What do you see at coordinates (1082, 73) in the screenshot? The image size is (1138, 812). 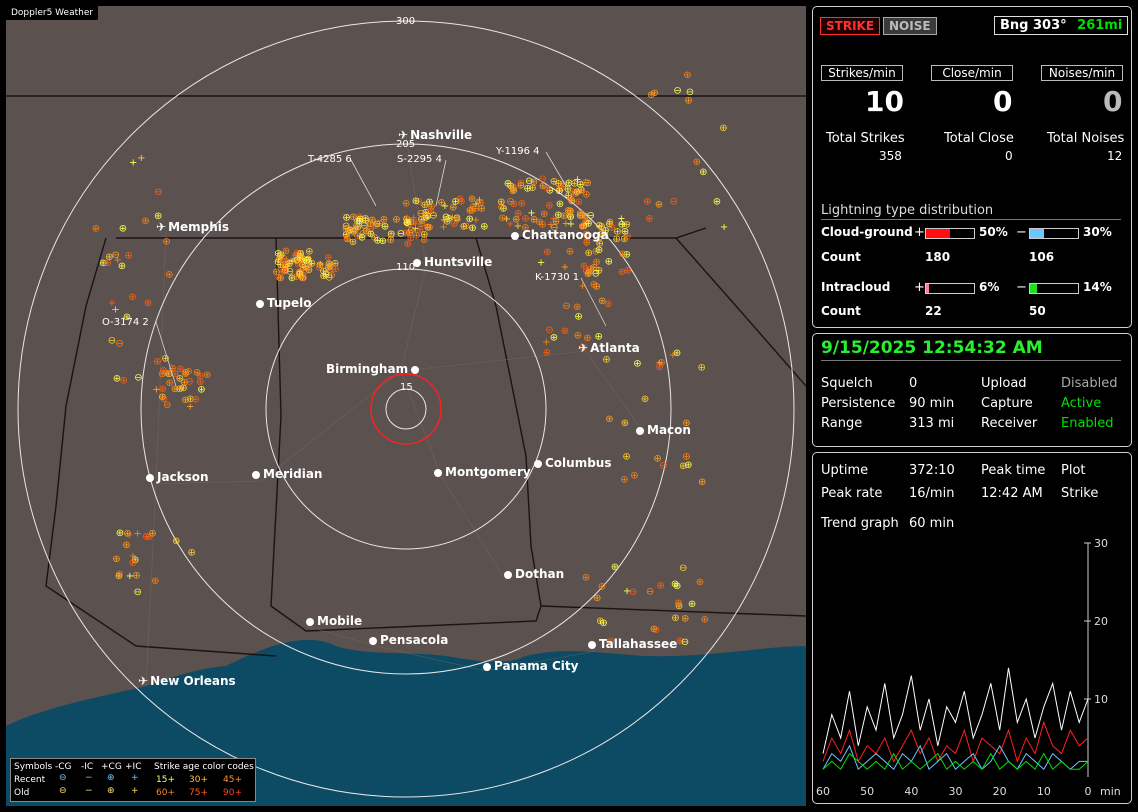 I see `noises-per-min-header: Noises/min` at bounding box center [1082, 73].